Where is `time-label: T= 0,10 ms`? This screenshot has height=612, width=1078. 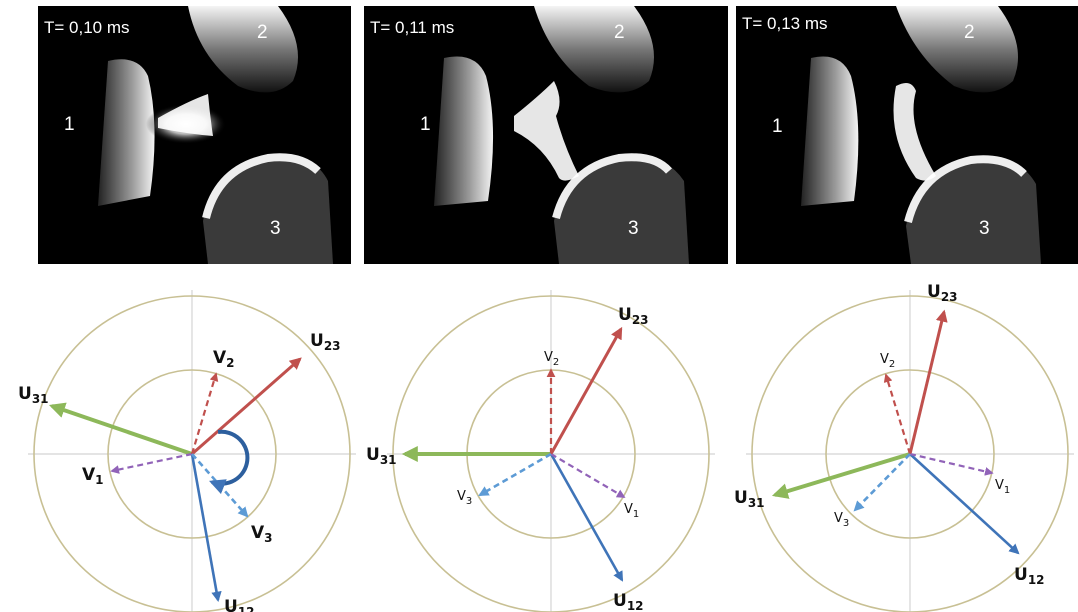
time-label: T= 0,10 ms is located at coordinates (87, 27).